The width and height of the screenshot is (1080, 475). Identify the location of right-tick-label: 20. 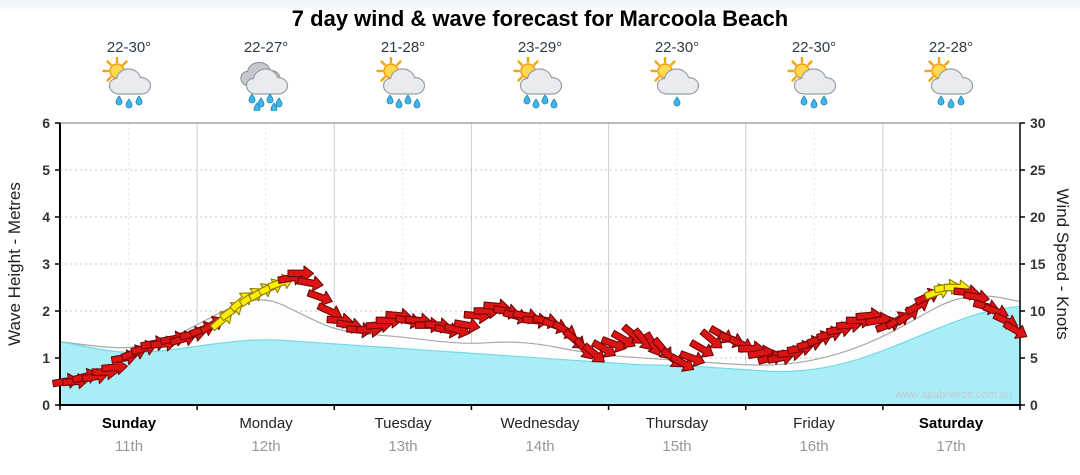
(1038, 217).